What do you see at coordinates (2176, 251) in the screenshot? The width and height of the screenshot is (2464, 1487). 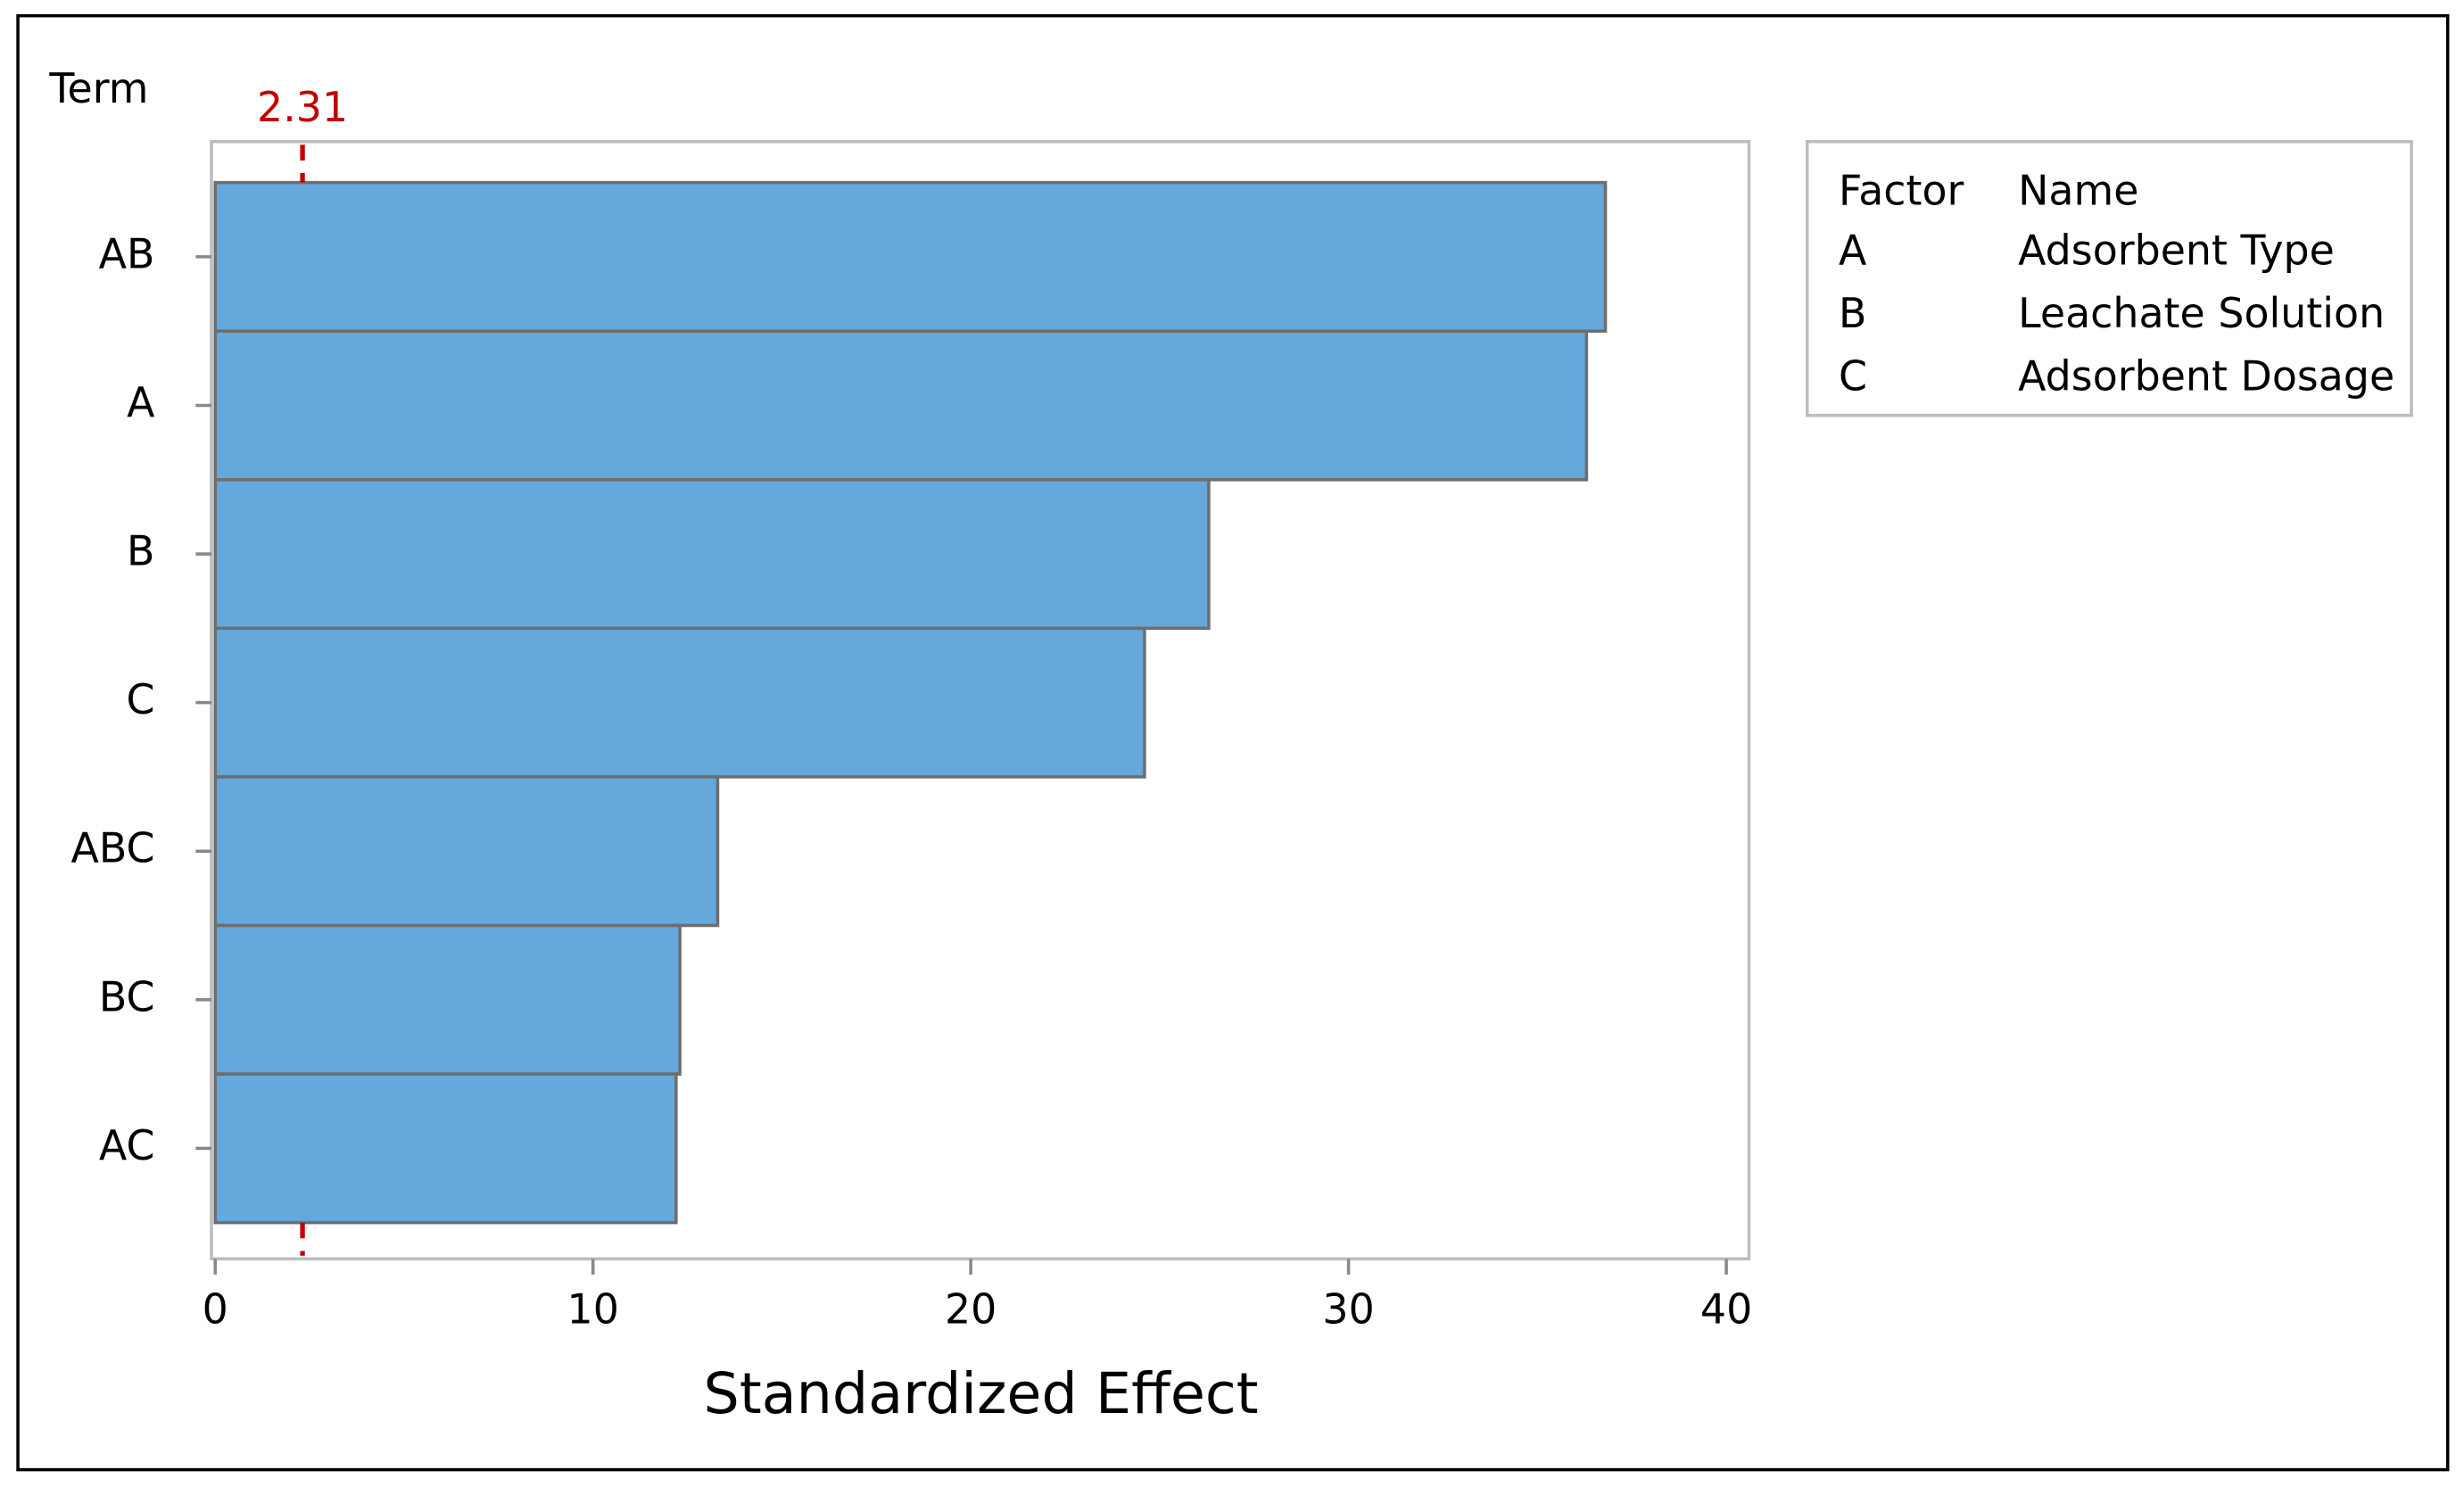 I see `legend-cell: Adsorbent Type` at bounding box center [2176, 251].